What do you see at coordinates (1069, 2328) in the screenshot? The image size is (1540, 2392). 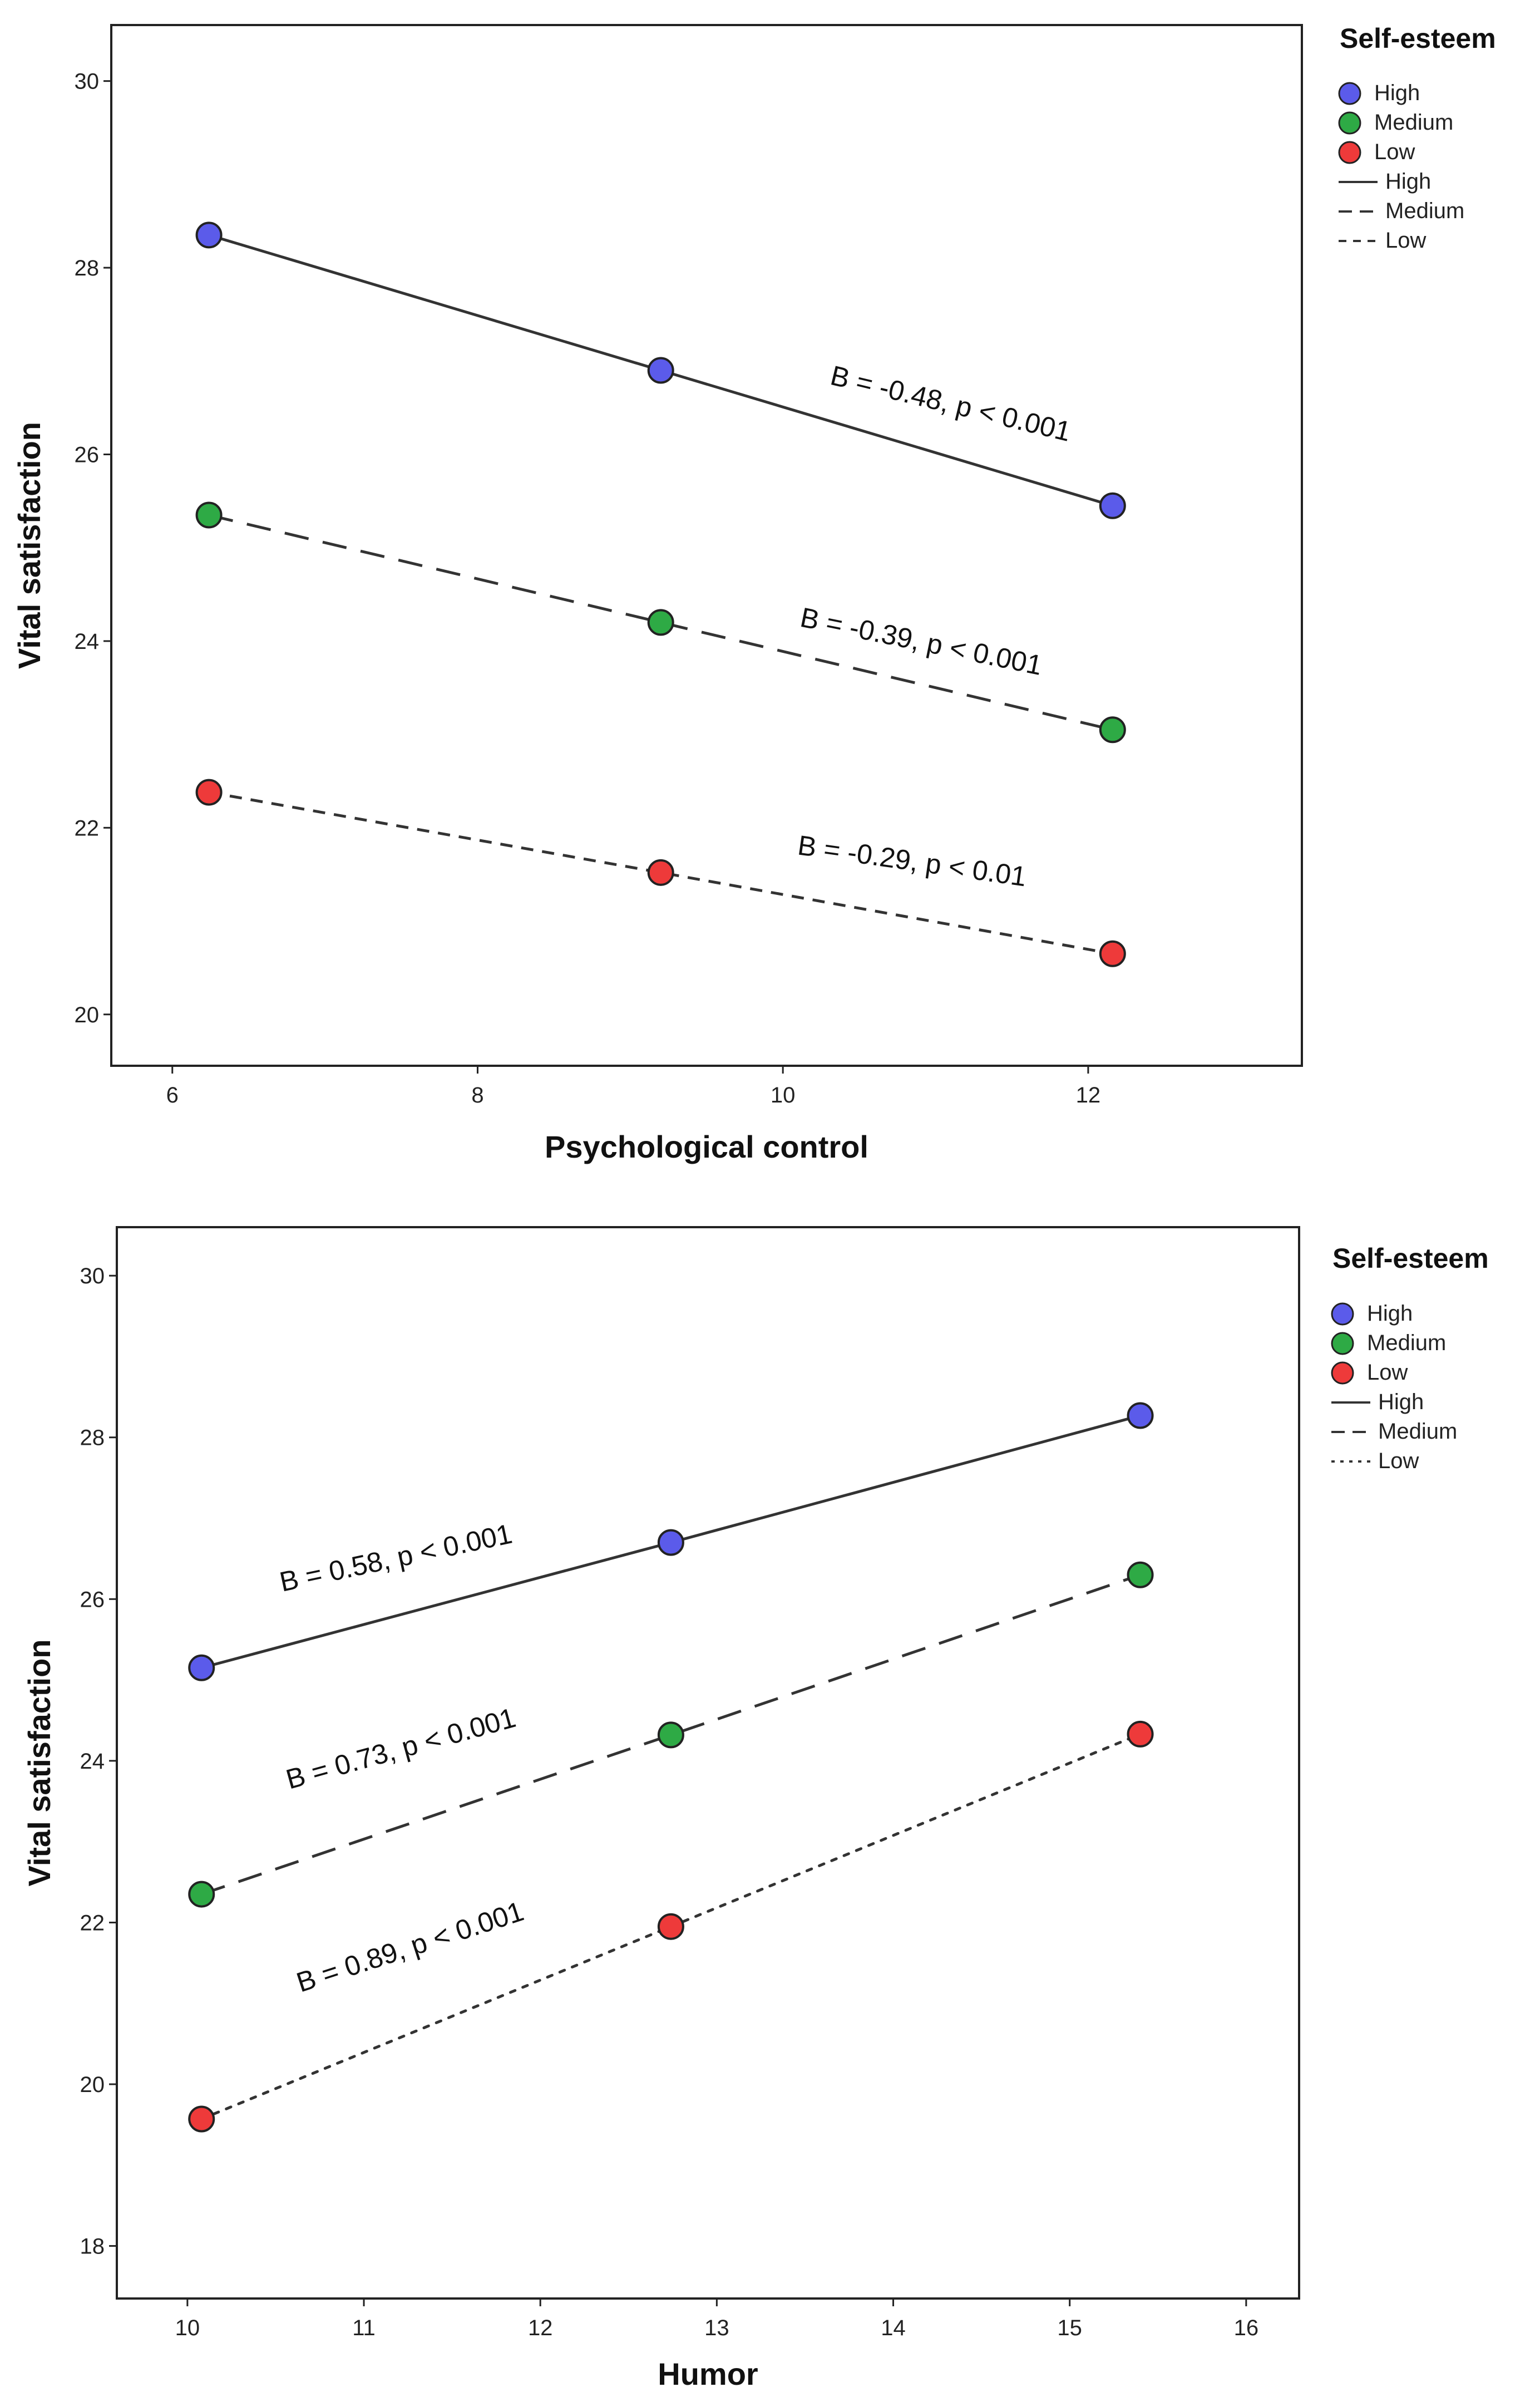 I see `x-tick-label: 15` at bounding box center [1069, 2328].